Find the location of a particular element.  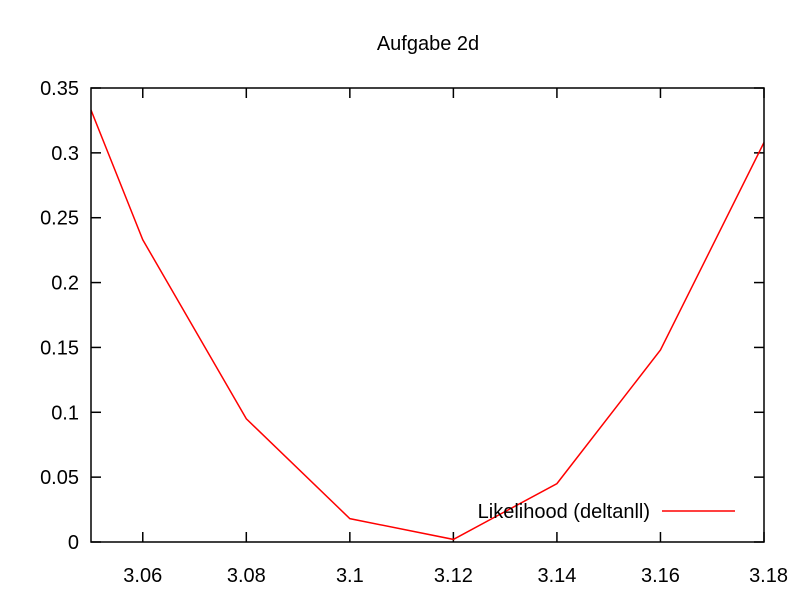

x-tick-label: 3.18 is located at coordinates (768, 576).